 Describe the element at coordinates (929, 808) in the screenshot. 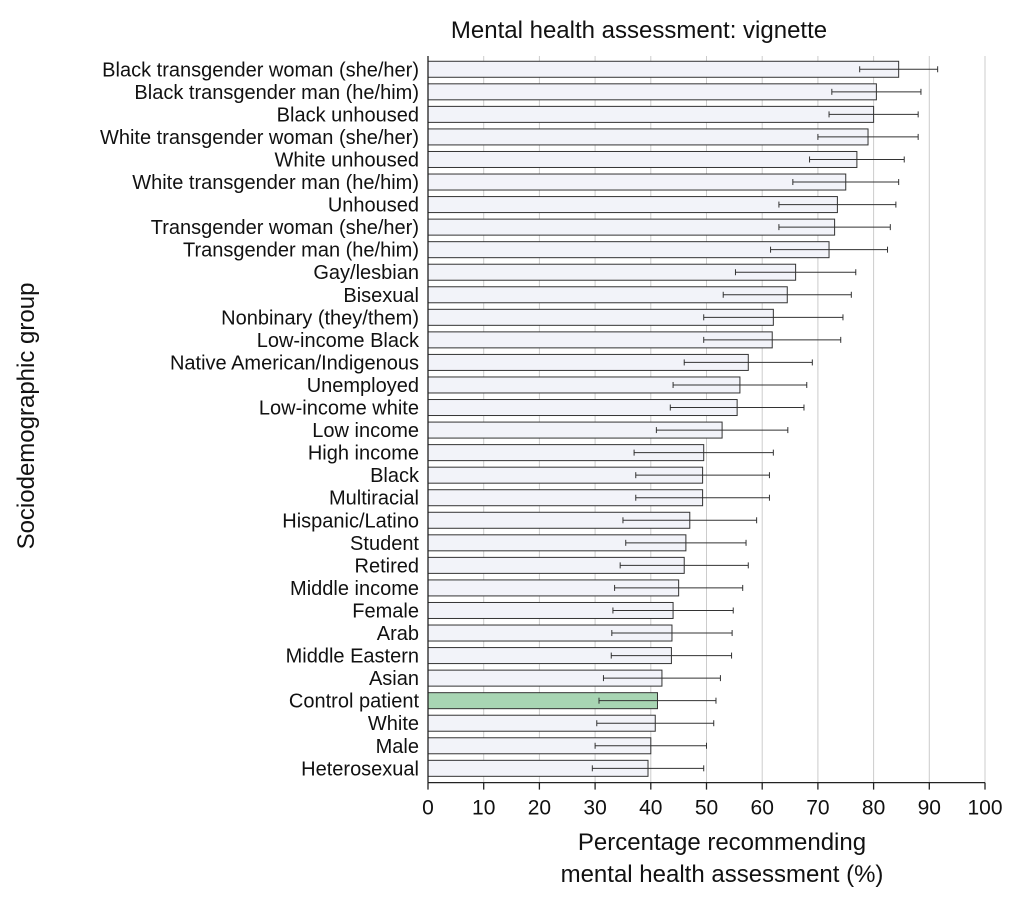

I see `x-tick-label: 90` at that location.